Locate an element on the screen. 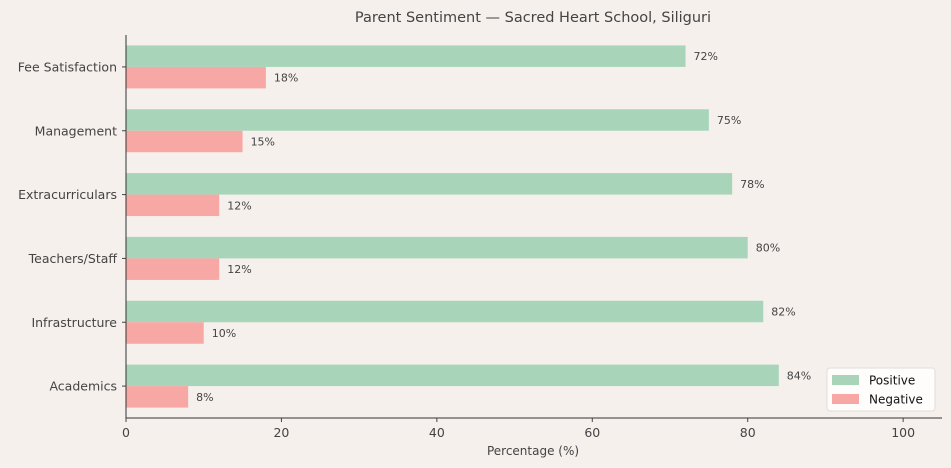  legend: Positive Negative is located at coordinates (881, 389).